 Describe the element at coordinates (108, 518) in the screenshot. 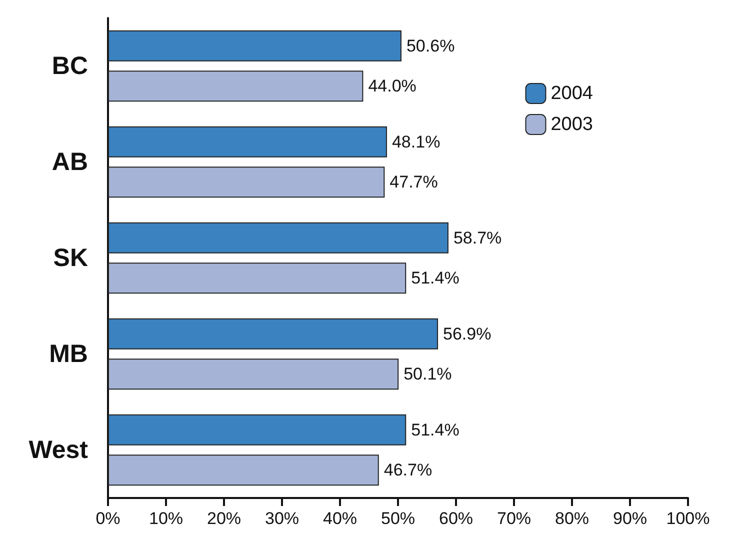

I see `x-tick-label: 0%` at that location.